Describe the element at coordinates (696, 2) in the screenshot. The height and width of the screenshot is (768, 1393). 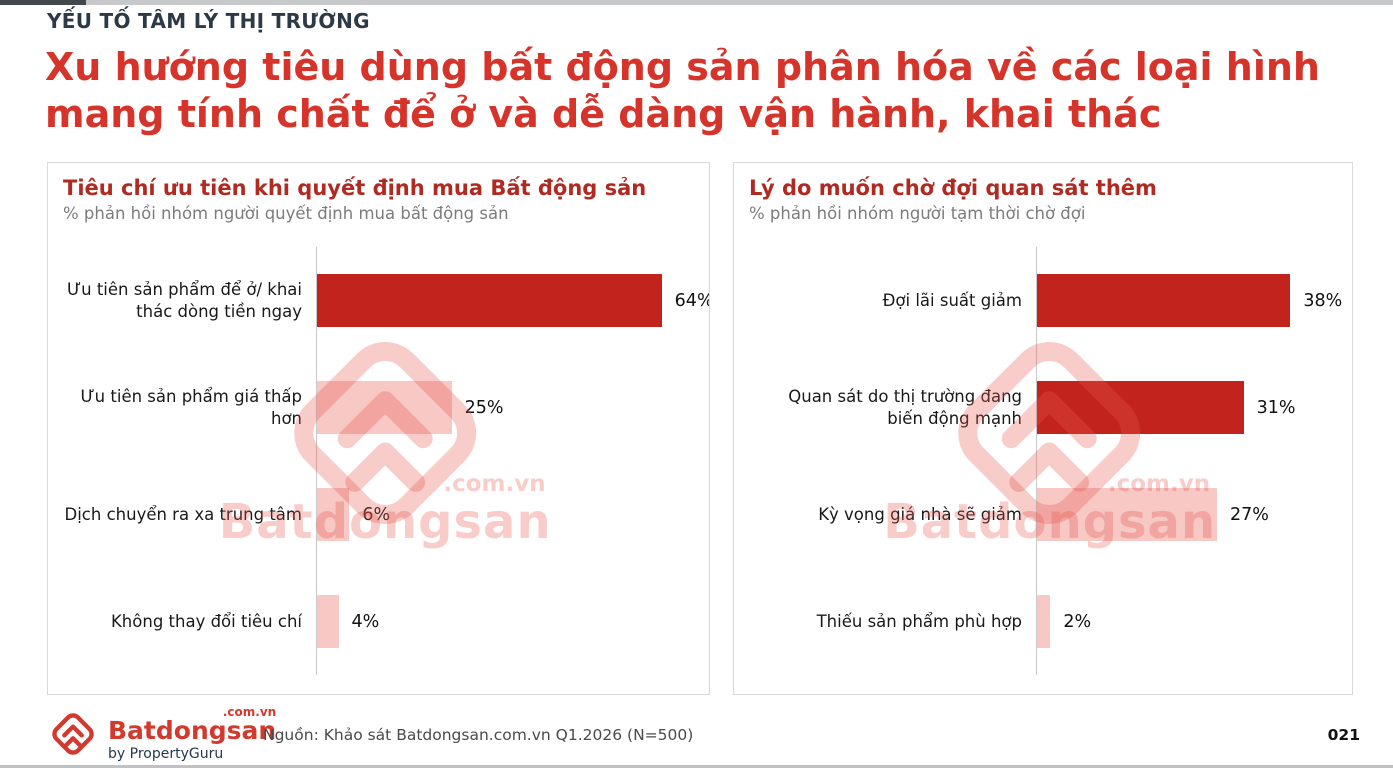
I see `window-top-edge` at that location.